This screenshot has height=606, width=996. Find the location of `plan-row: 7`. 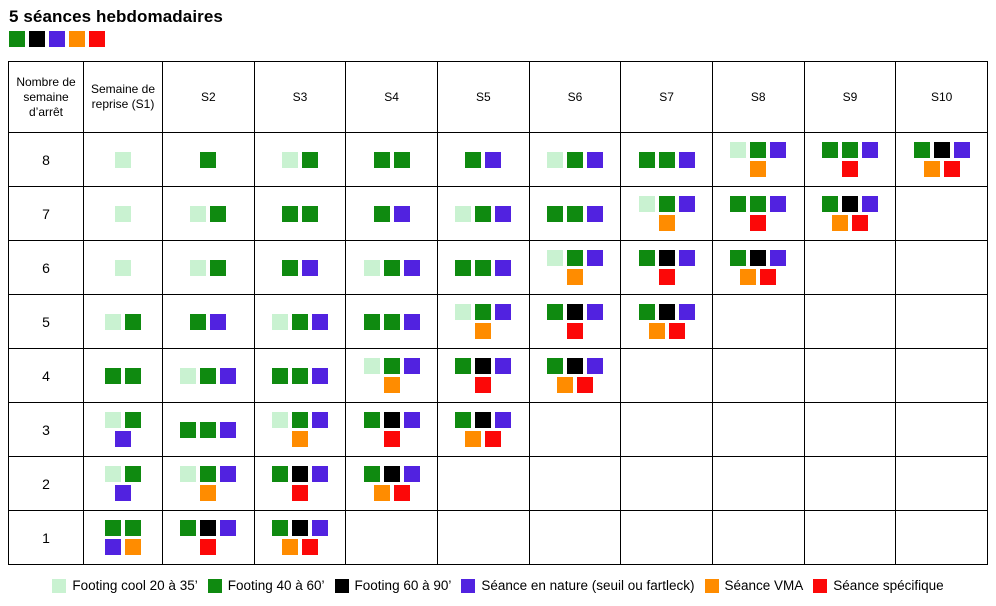

plan-row: 7 is located at coordinates (498, 213).